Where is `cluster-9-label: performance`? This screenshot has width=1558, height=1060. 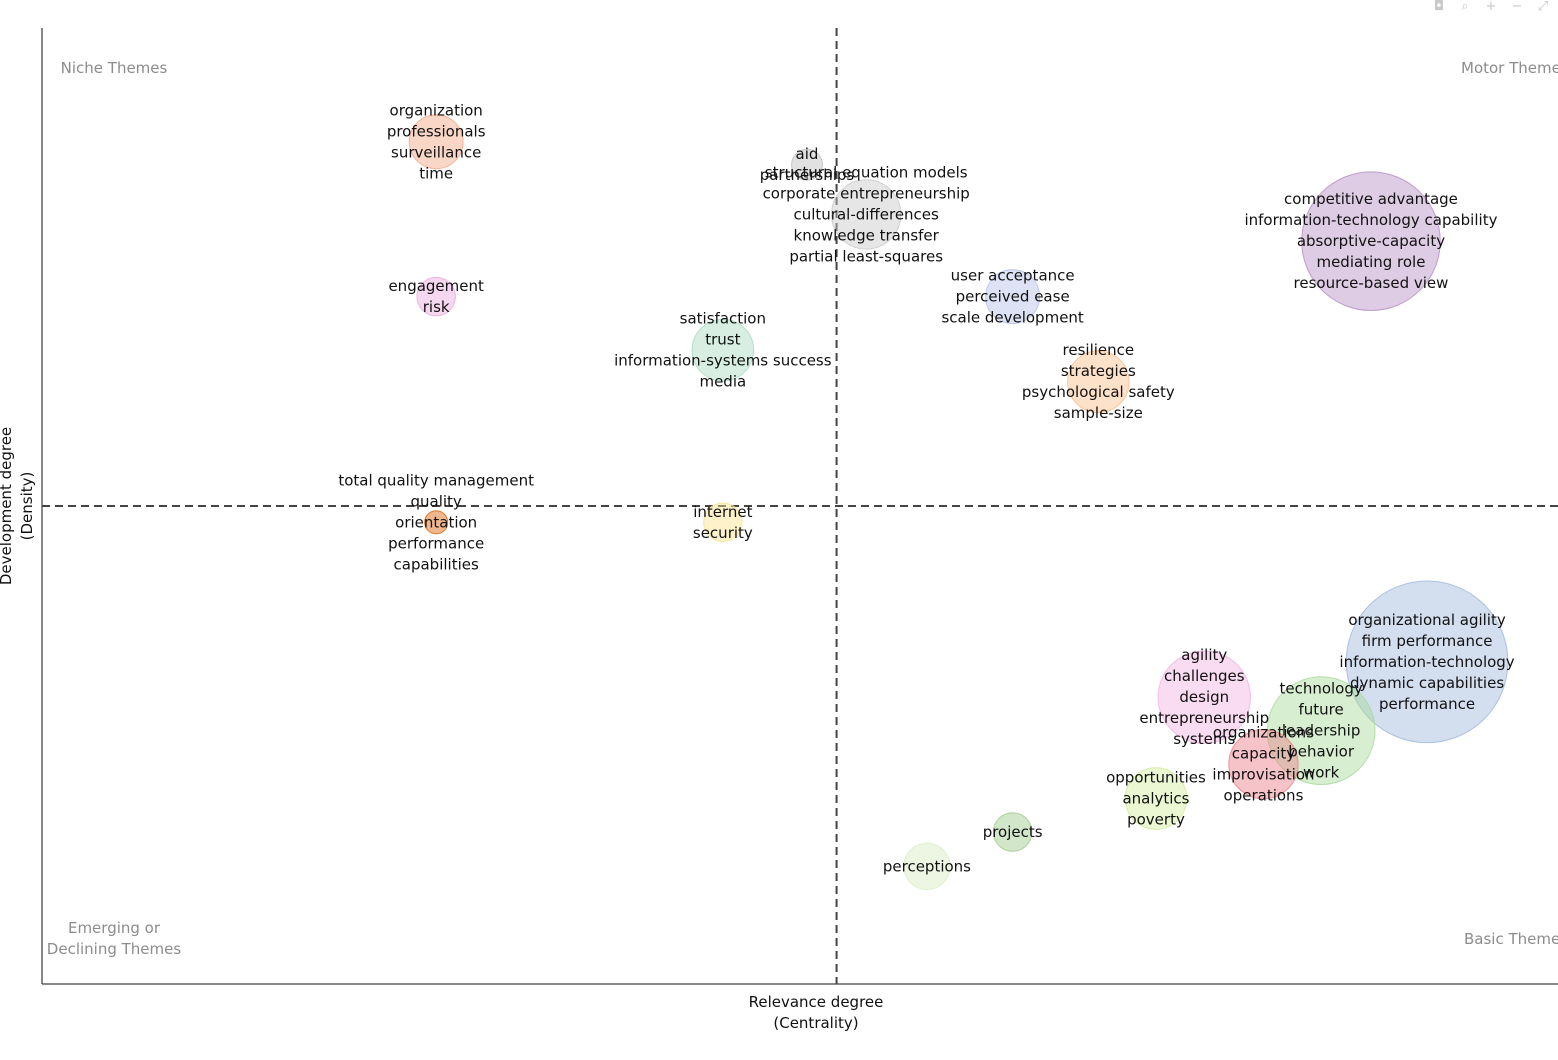
cluster-9-label: performance is located at coordinates (436, 543).